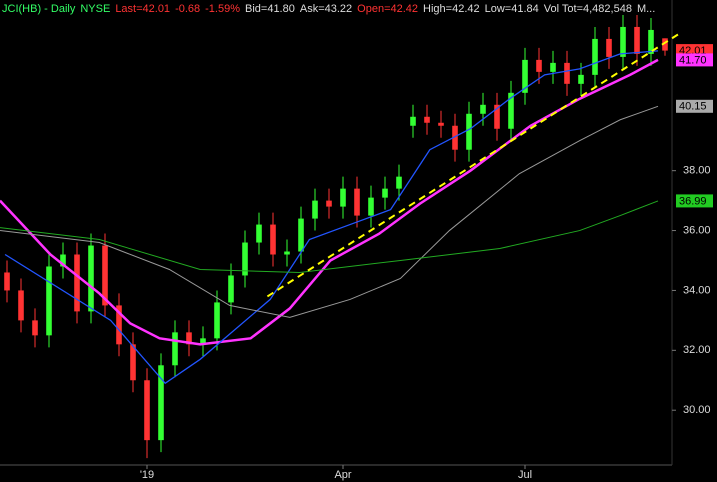 This screenshot has width=717, height=482. Describe the element at coordinates (697, 230) in the screenshot. I see `y-tick-label: 36.00` at that location.